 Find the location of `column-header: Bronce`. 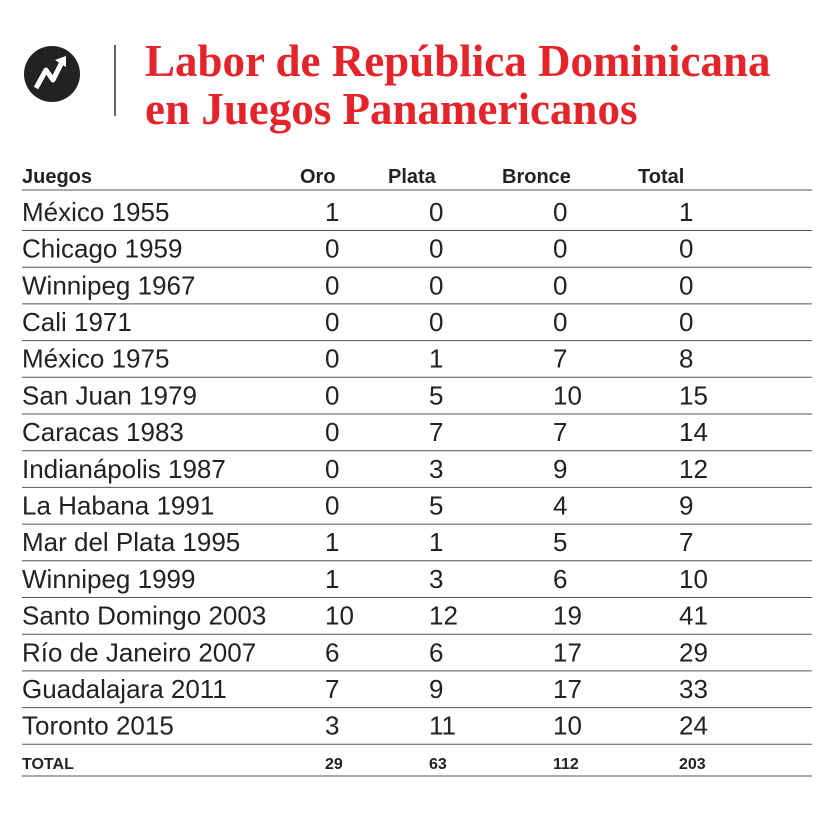

column-header: Bronce is located at coordinates (536, 177).